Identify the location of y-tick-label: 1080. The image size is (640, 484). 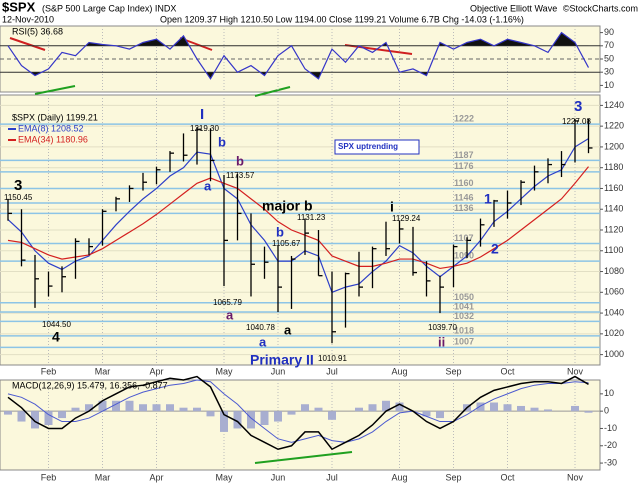
(614, 271).